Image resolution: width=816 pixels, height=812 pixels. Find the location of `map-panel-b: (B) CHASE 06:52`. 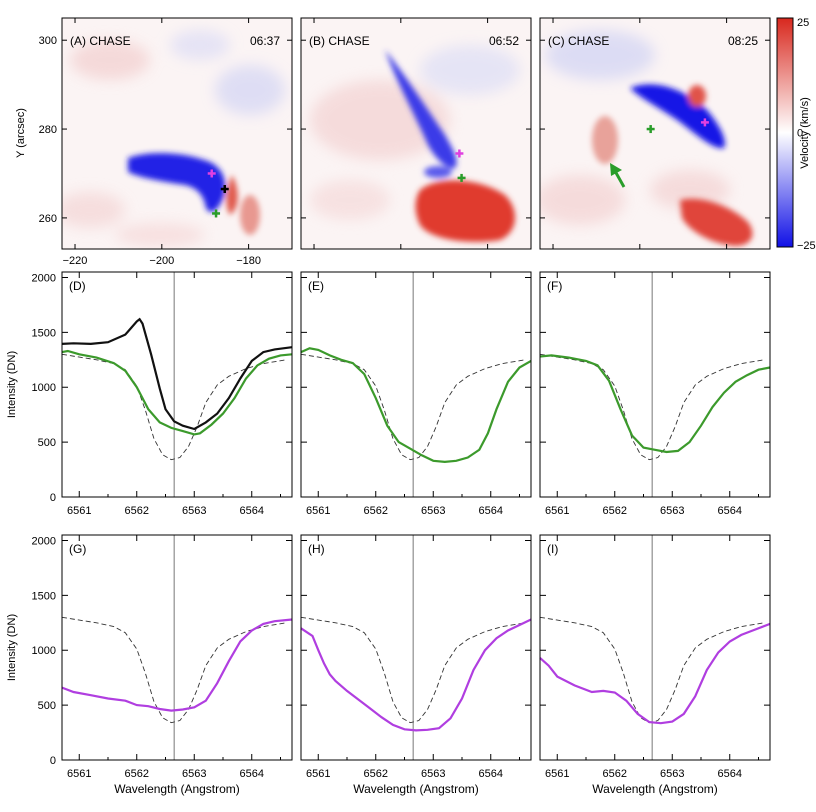

map-panel-b: (B) CHASE 06:52 is located at coordinates (416, 133).